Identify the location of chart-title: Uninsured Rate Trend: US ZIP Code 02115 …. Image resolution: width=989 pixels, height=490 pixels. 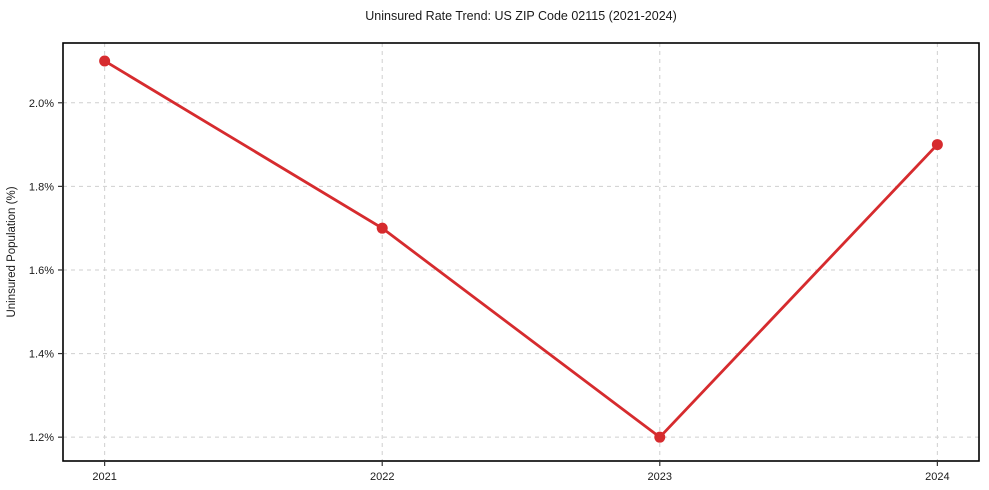
(521, 16).